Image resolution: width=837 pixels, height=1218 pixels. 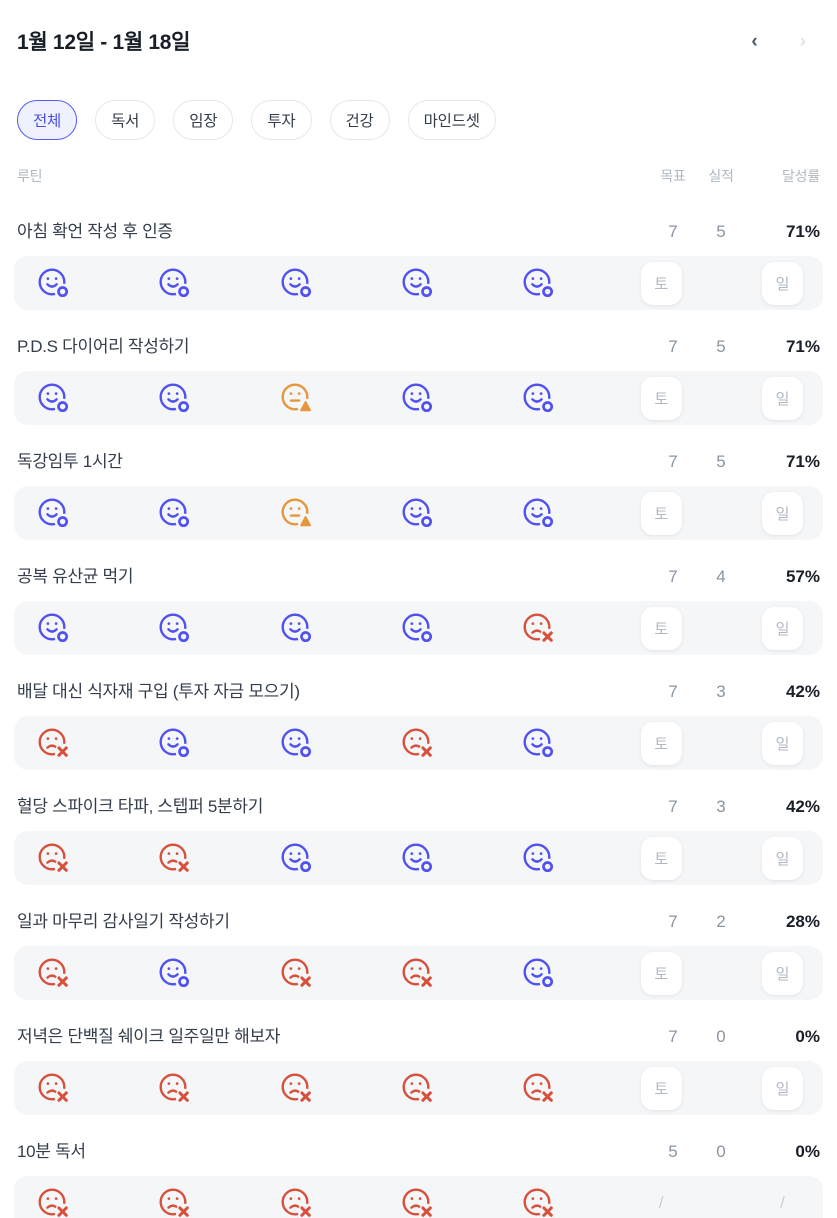 I want to click on routine-row-head: 독강임투 1시간 7 5 71%, so click(x=418, y=462).